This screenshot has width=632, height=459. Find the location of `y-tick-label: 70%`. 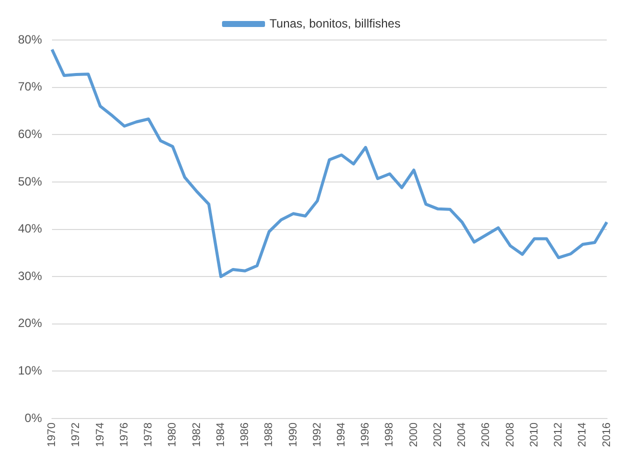

y-tick-label: 70% is located at coordinates (30, 87).